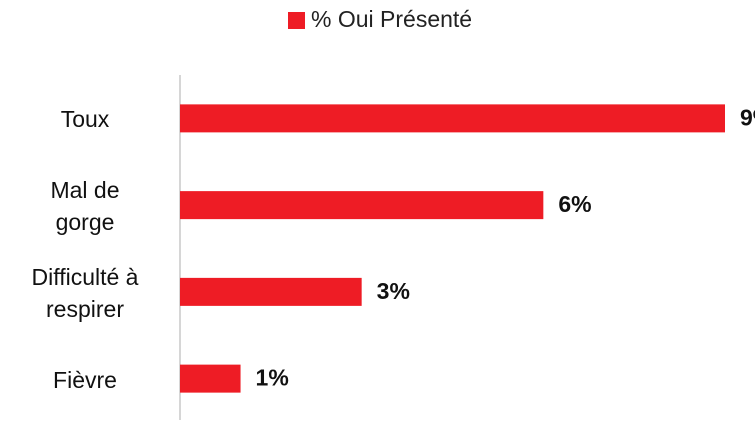  What do you see at coordinates (85, 119) in the screenshot?
I see `category-label: Toux` at bounding box center [85, 119].